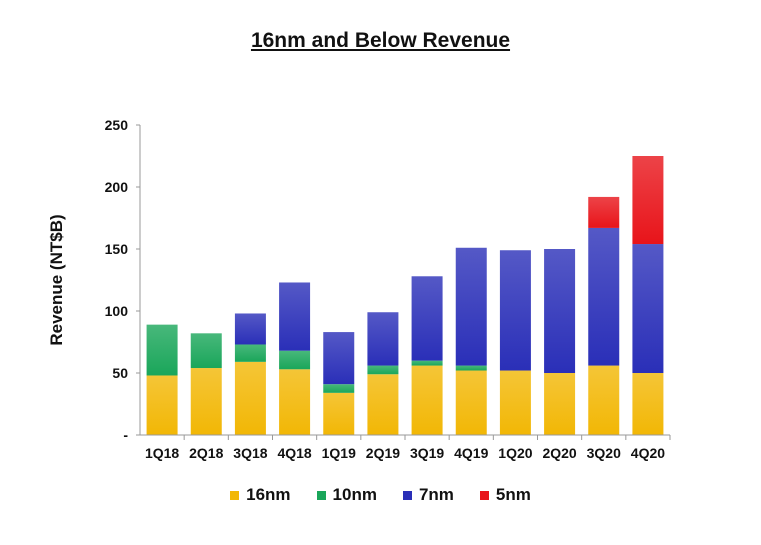 Image resolution: width=761 pixels, height=545 pixels. What do you see at coordinates (383, 453) in the screenshot?
I see `x-tick-label: 2Q19` at bounding box center [383, 453].